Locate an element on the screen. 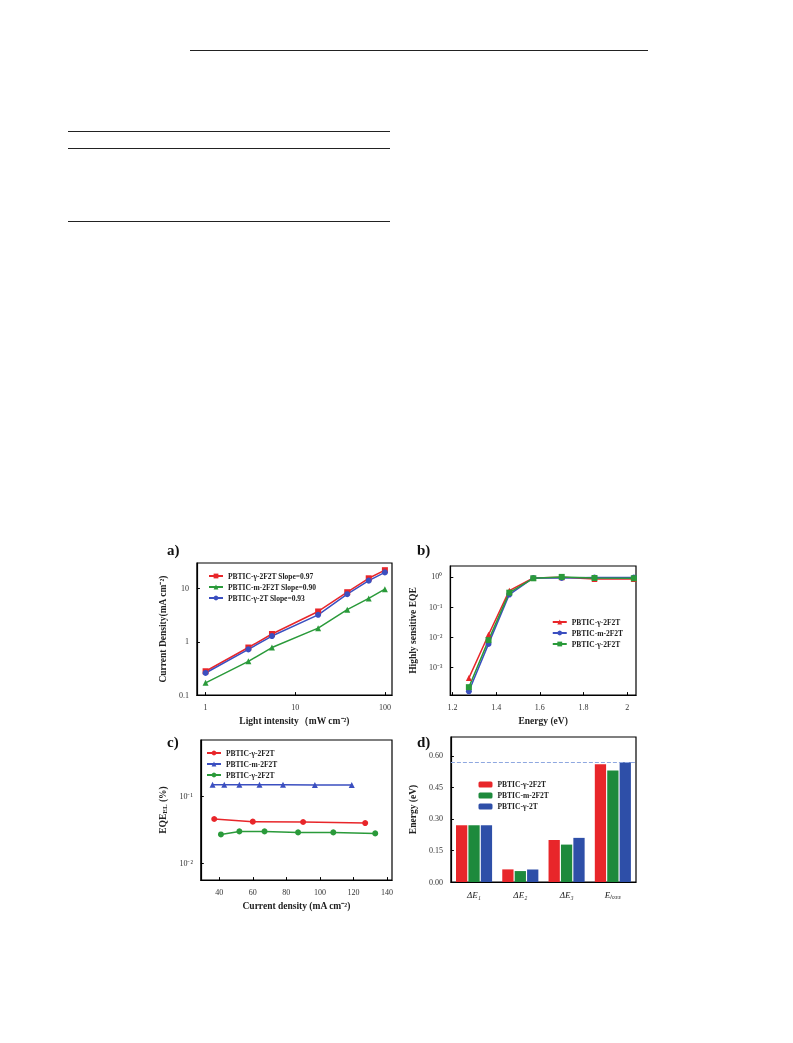 This screenshot has width=793, height=1043. y-tick-label: 0.45 is located at coordinates (435, 787).